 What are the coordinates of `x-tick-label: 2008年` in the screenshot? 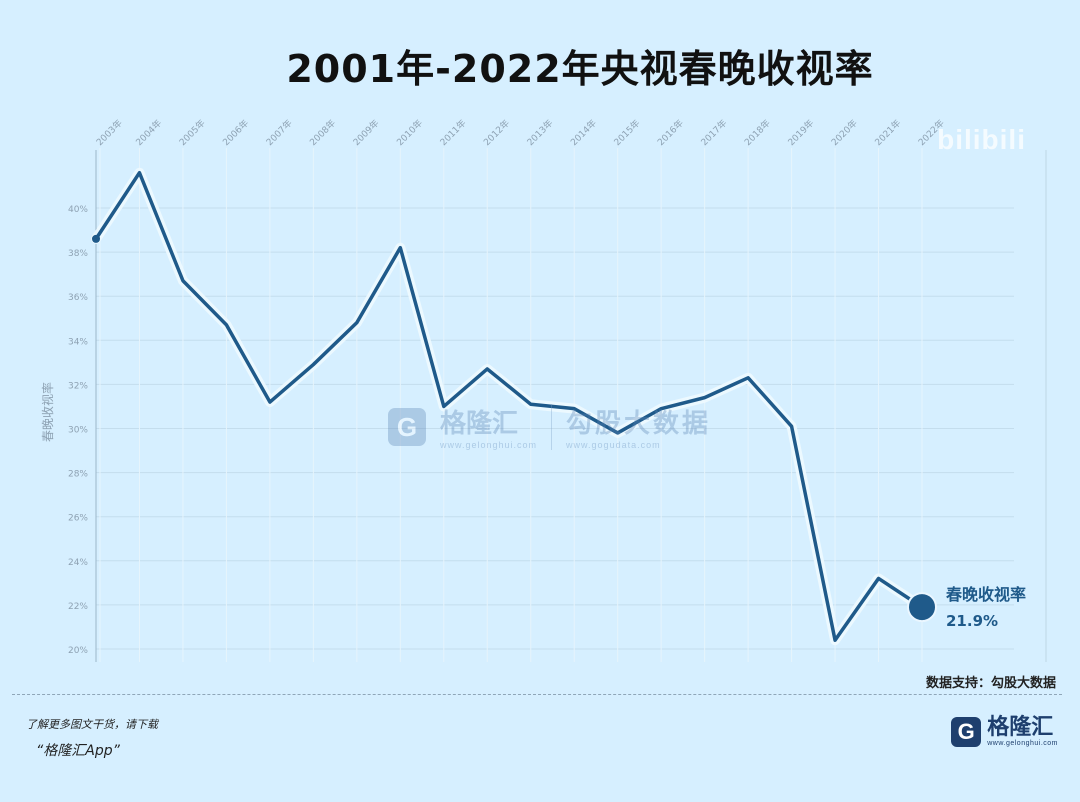 It's located at (322, 132).